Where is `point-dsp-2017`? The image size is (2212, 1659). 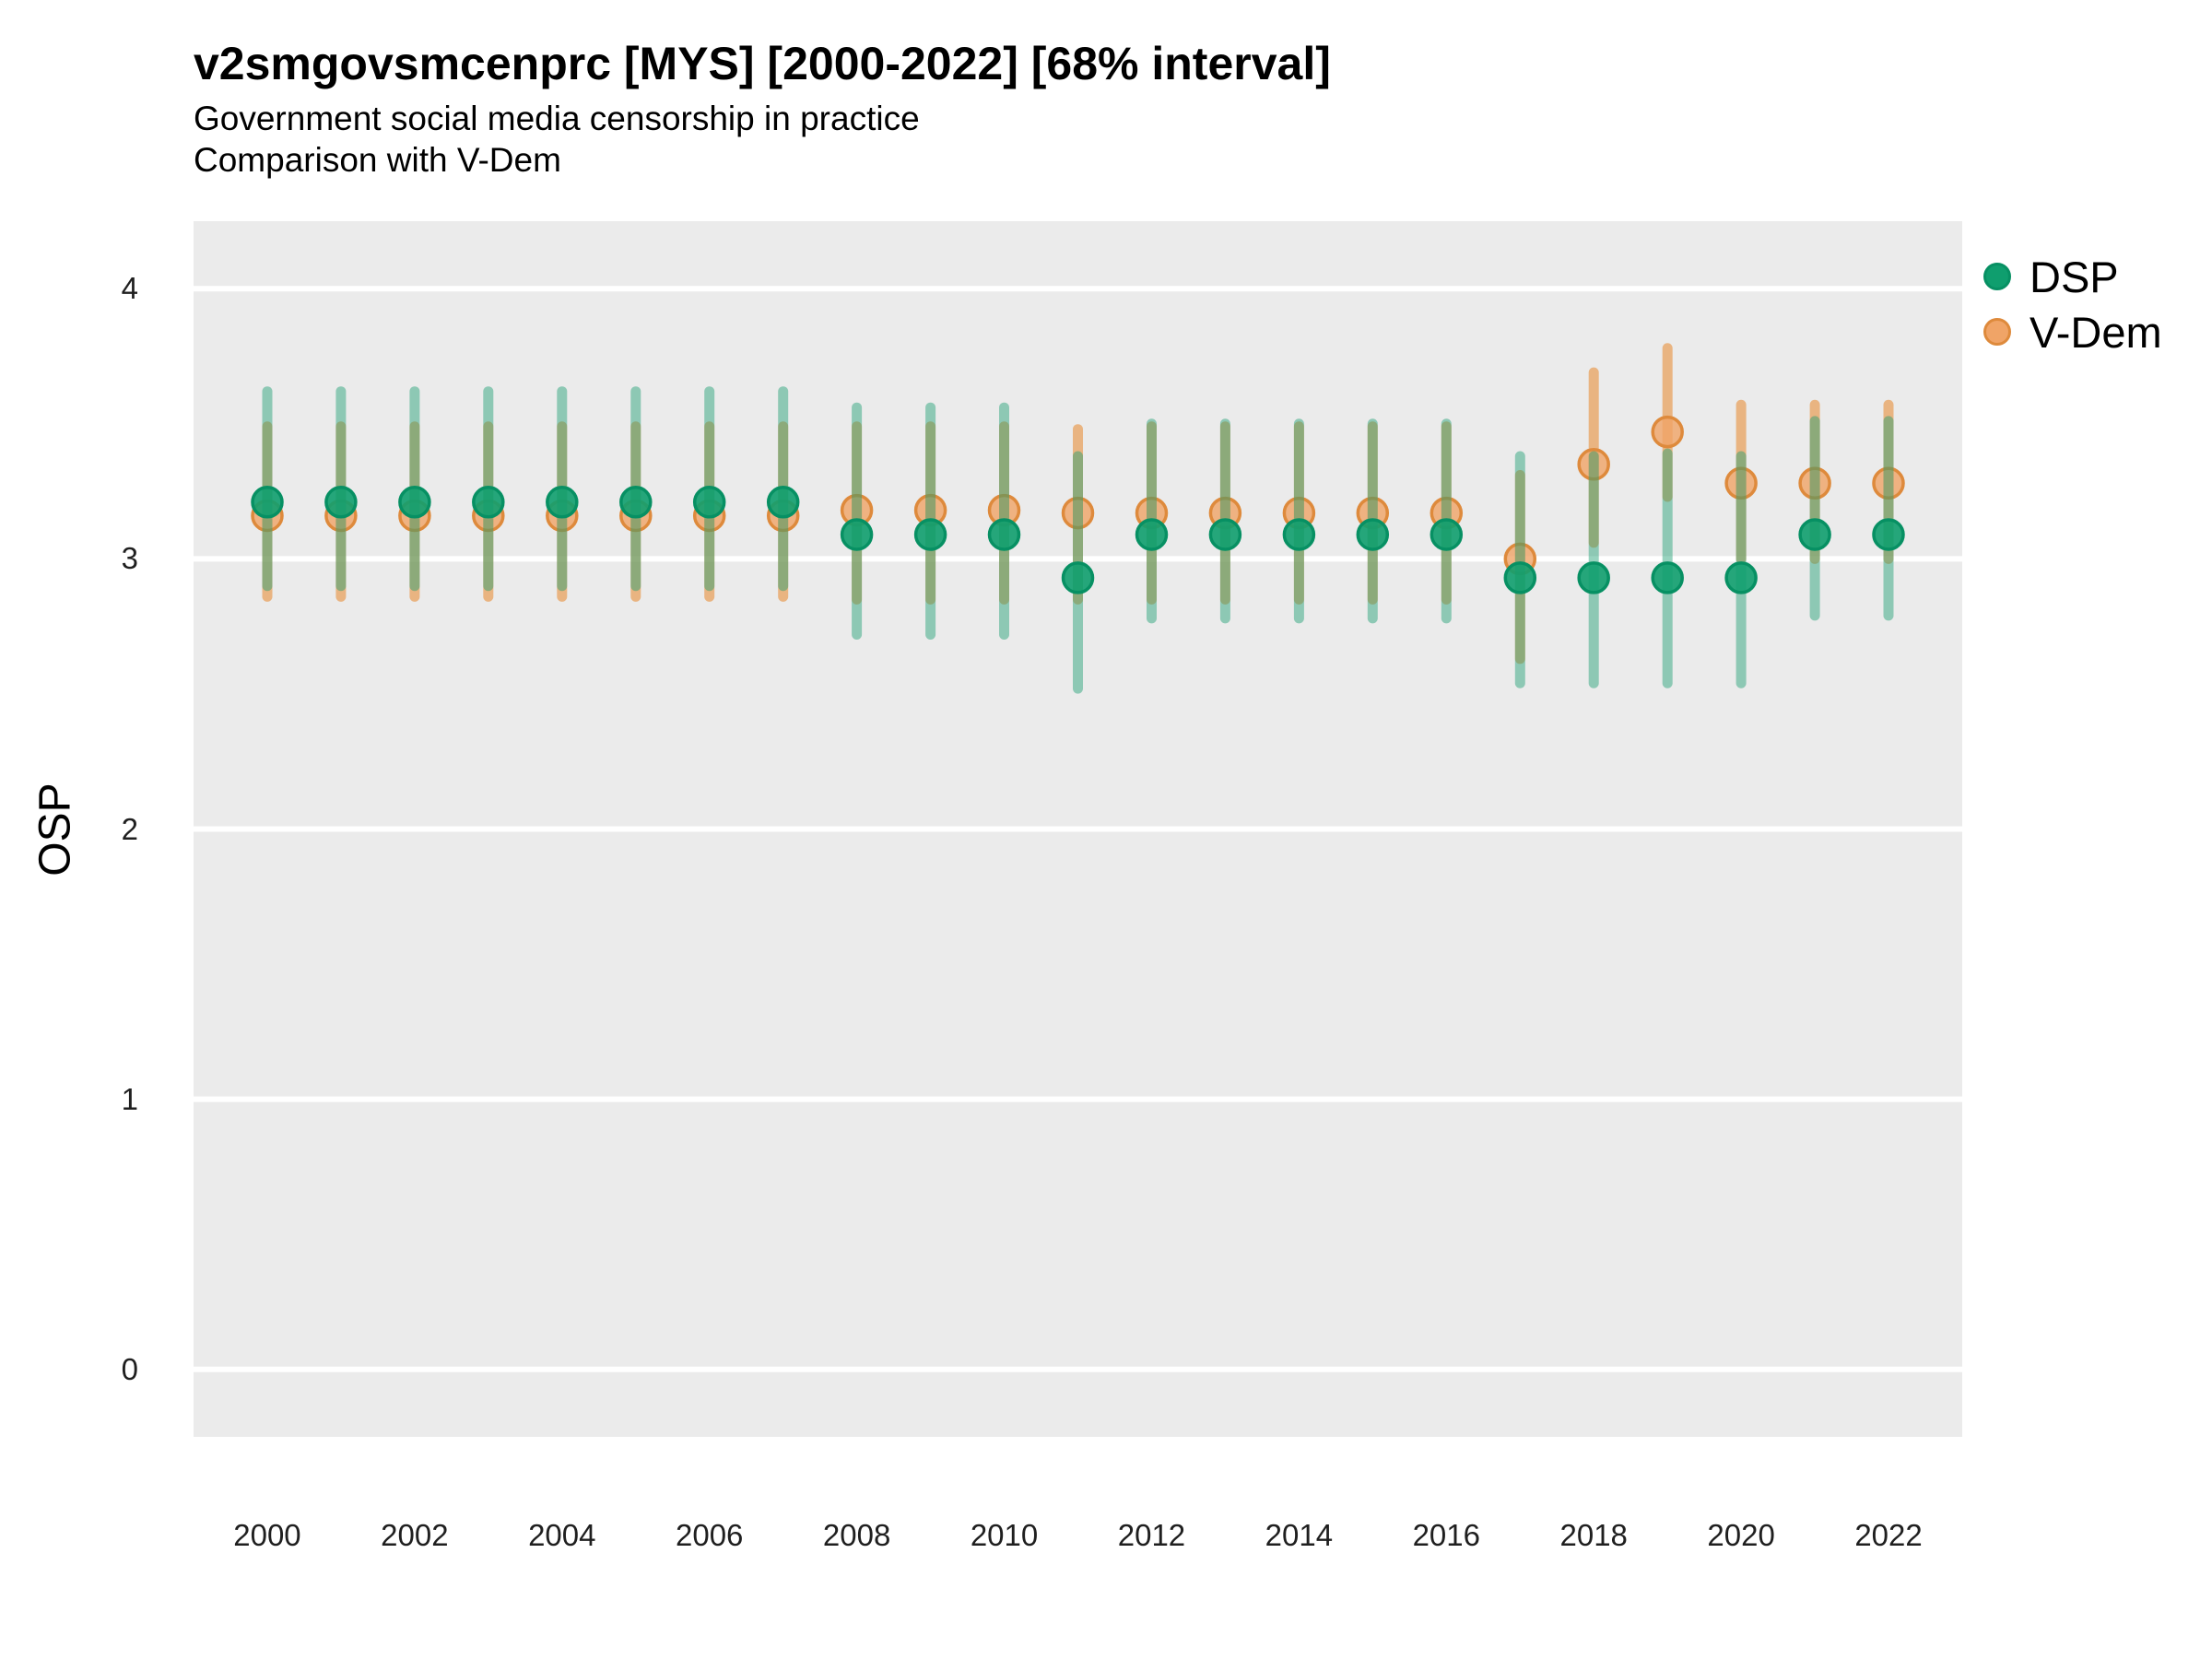
point-dsp-2017 is located at coordinates (1520, 577).